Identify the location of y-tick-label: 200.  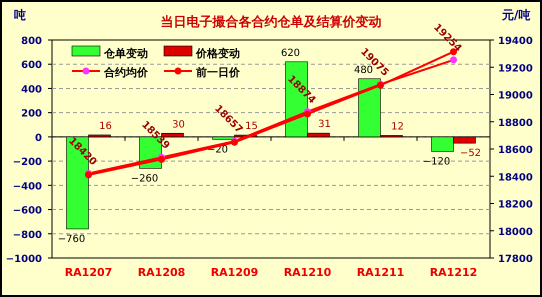
(31, 114).